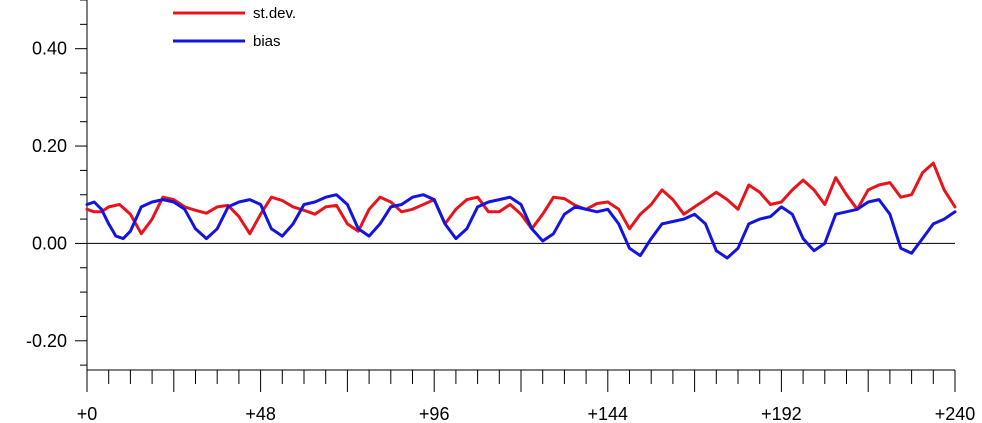  I want to click on x-tick-label: +48, so click(260, 413).